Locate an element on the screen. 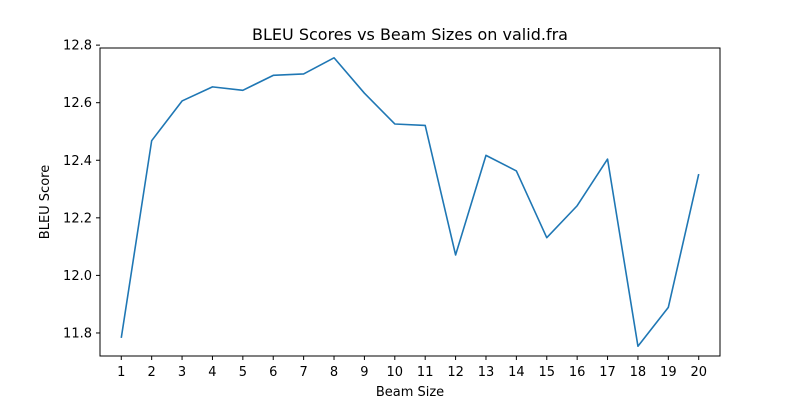 This screenshot has height=400, width=800. x-tick-label-17: 17 is located at coordinates (607, 372).